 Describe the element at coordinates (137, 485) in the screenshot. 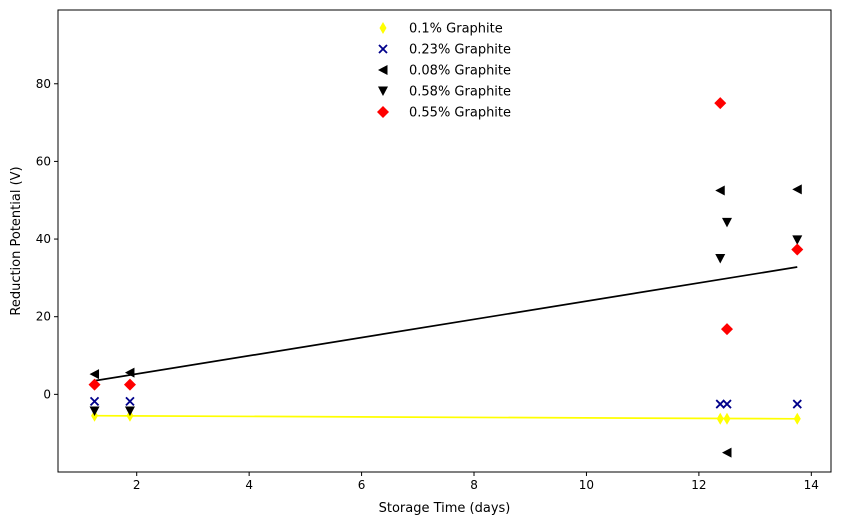

I see `x-tick-label: 2` at that location.